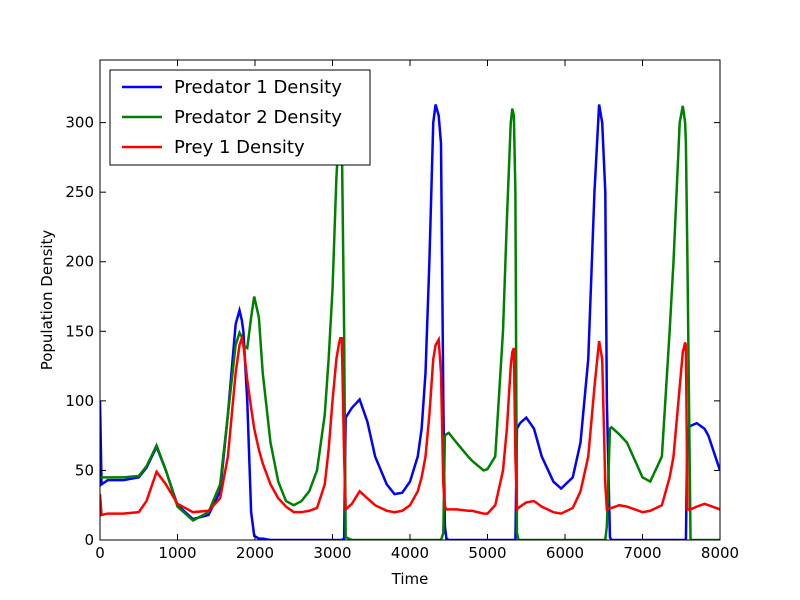 Image resolution: width=800 pixels, height=600 pixels. I want to click on x-tick-label: 5000, so click(487, 553).